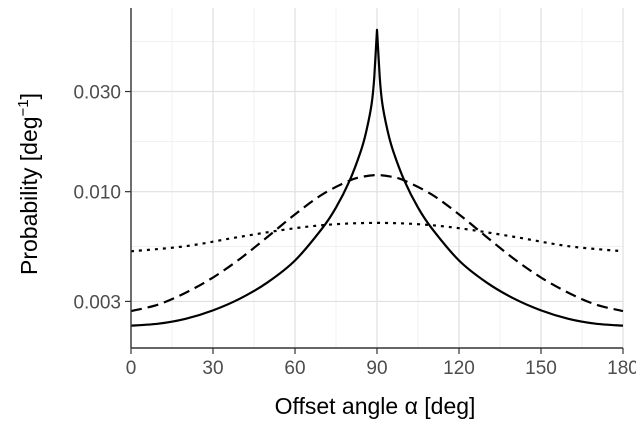 This screenshot has width=636, height=422. I want to click on x-tick-label: 30, so click(212, 368).